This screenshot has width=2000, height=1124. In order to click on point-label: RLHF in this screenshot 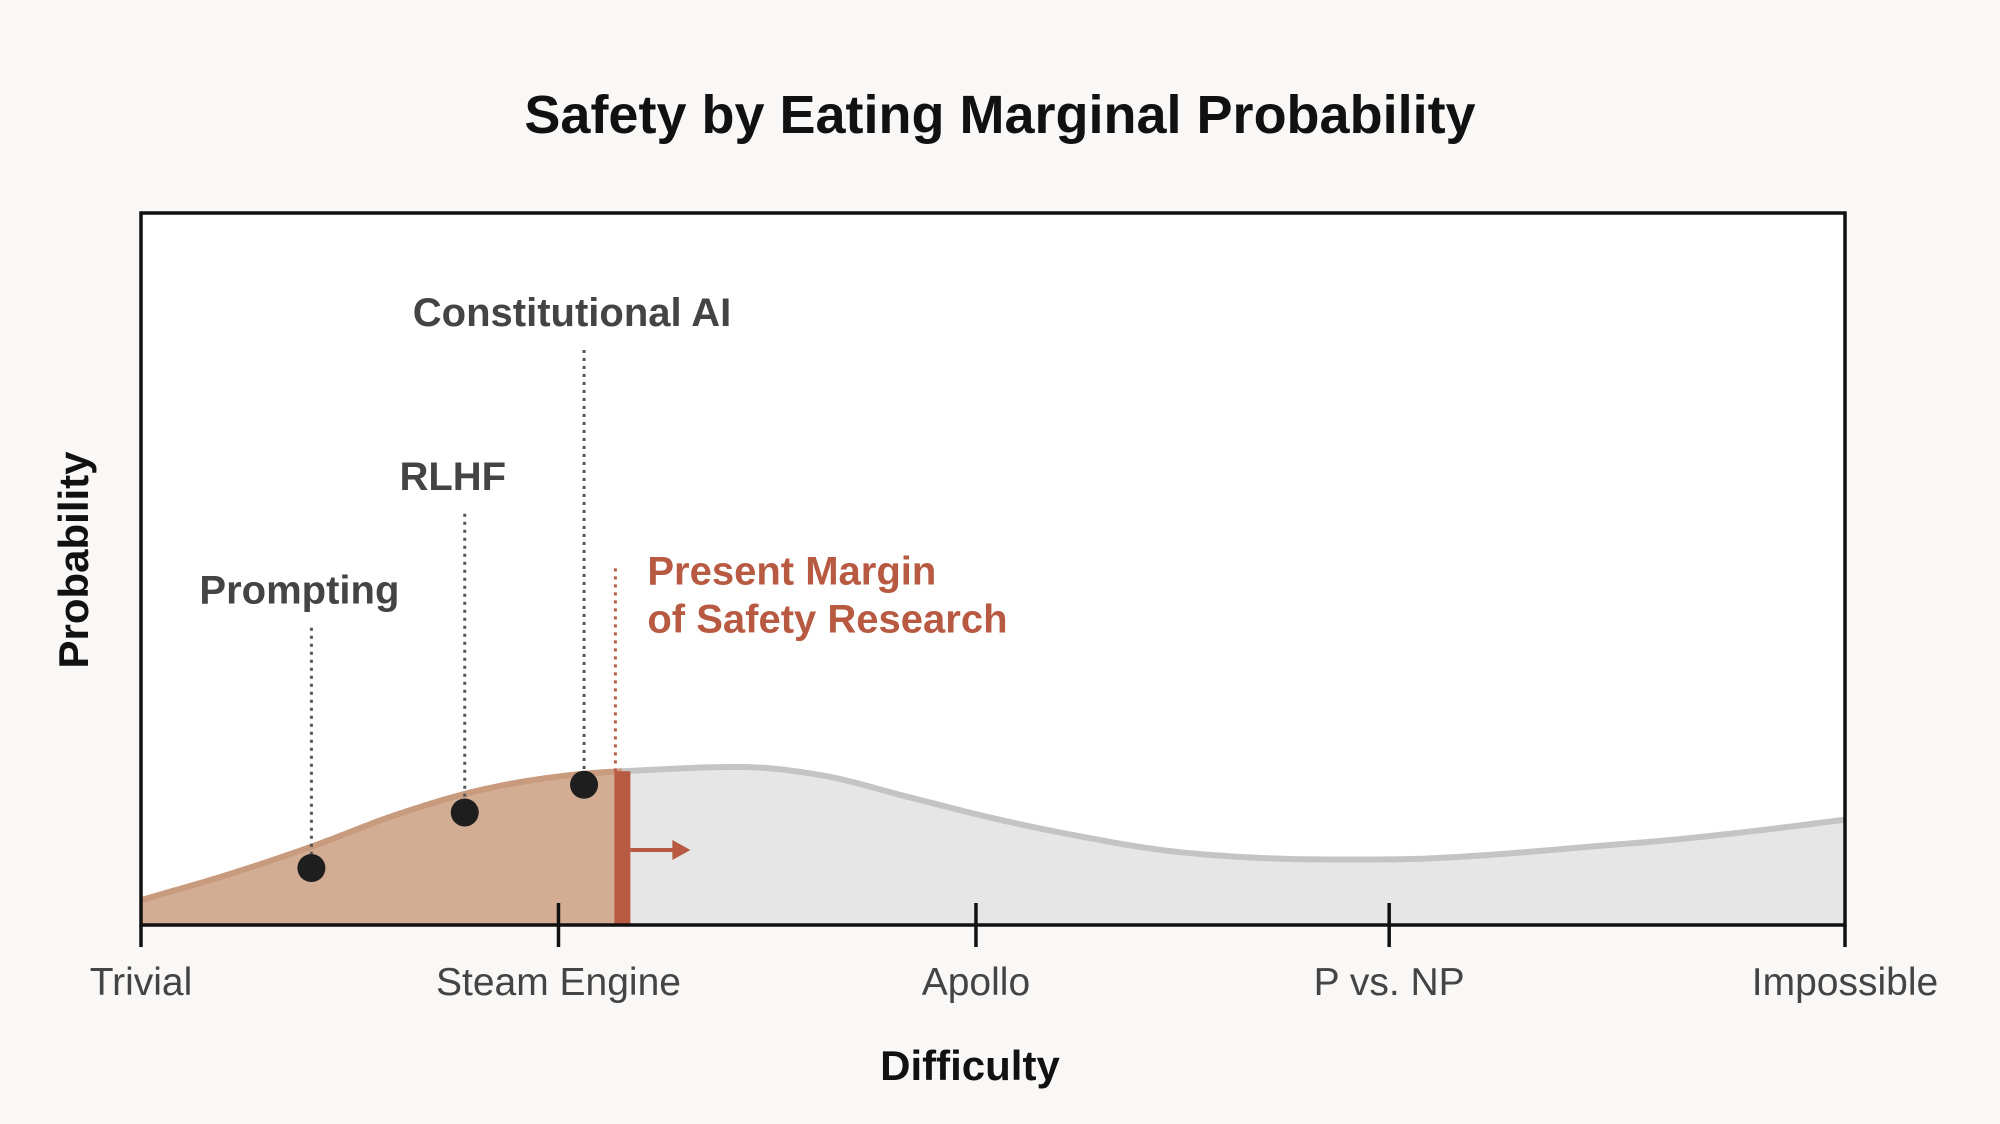, I will do `click(452, 477)`.